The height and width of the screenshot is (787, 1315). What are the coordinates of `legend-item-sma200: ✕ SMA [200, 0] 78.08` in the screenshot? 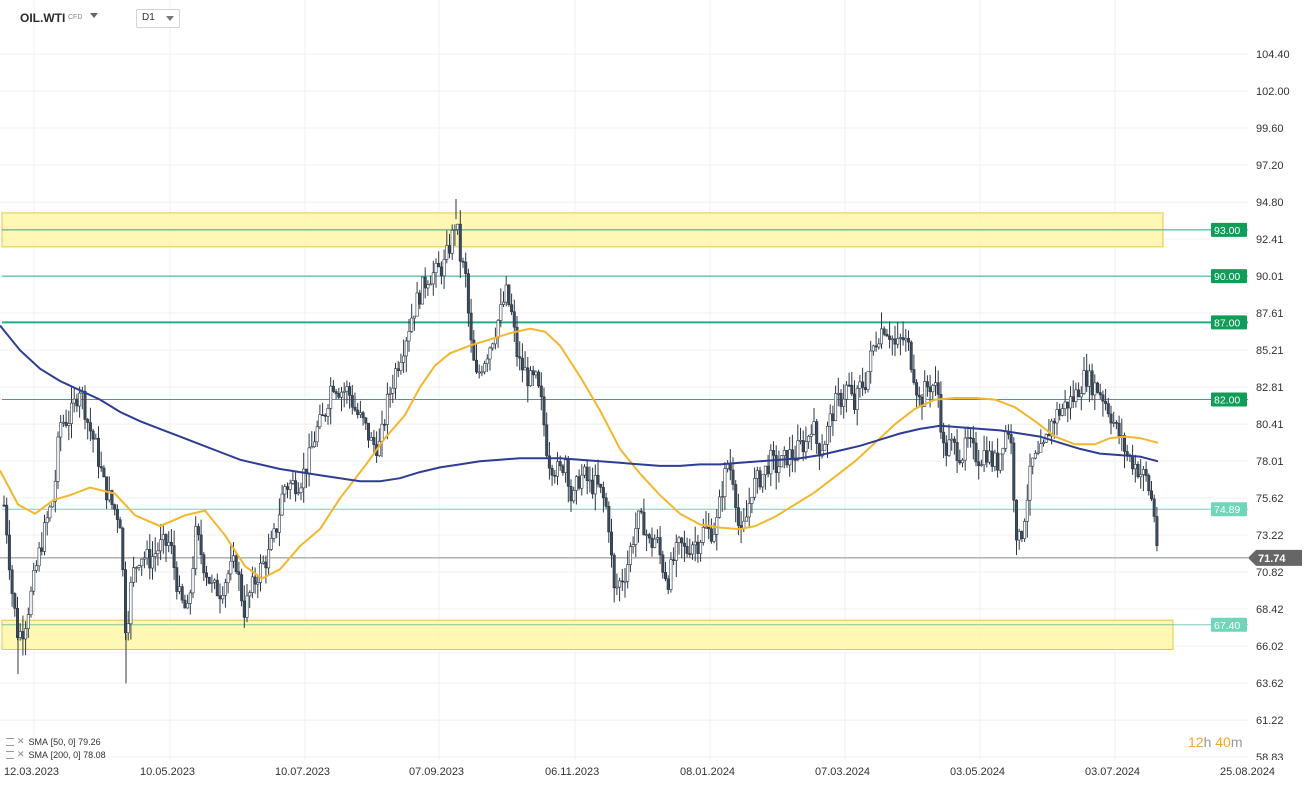 It's located at (56, 754).